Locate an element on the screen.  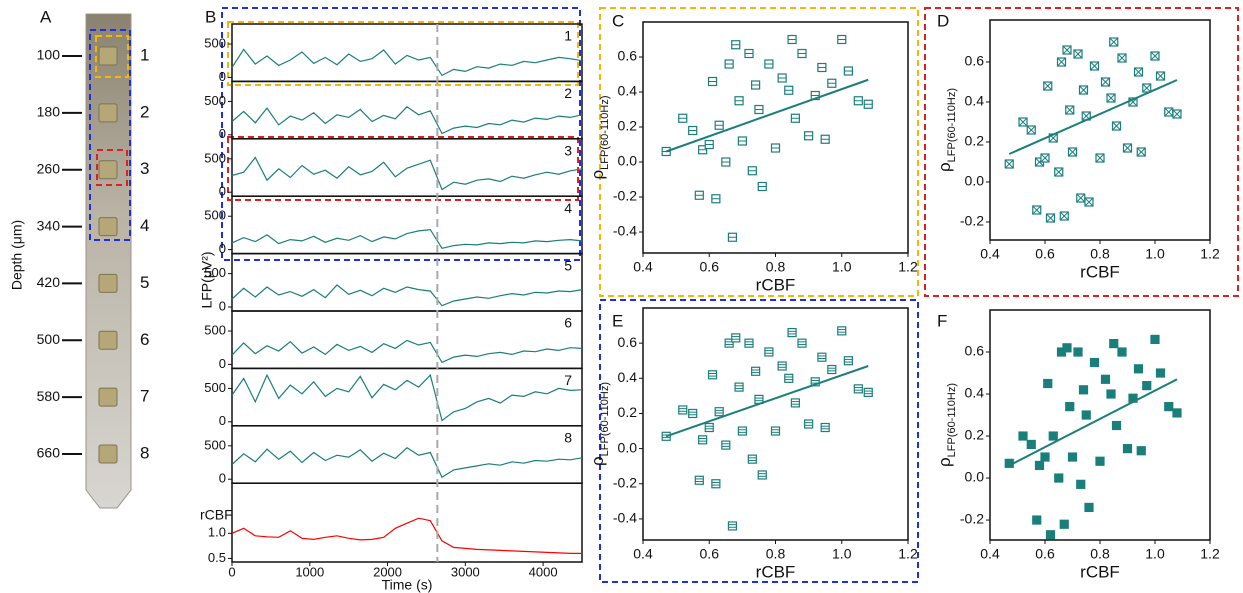
x-tick-label: 2000 is located at coordinates (387, 571).